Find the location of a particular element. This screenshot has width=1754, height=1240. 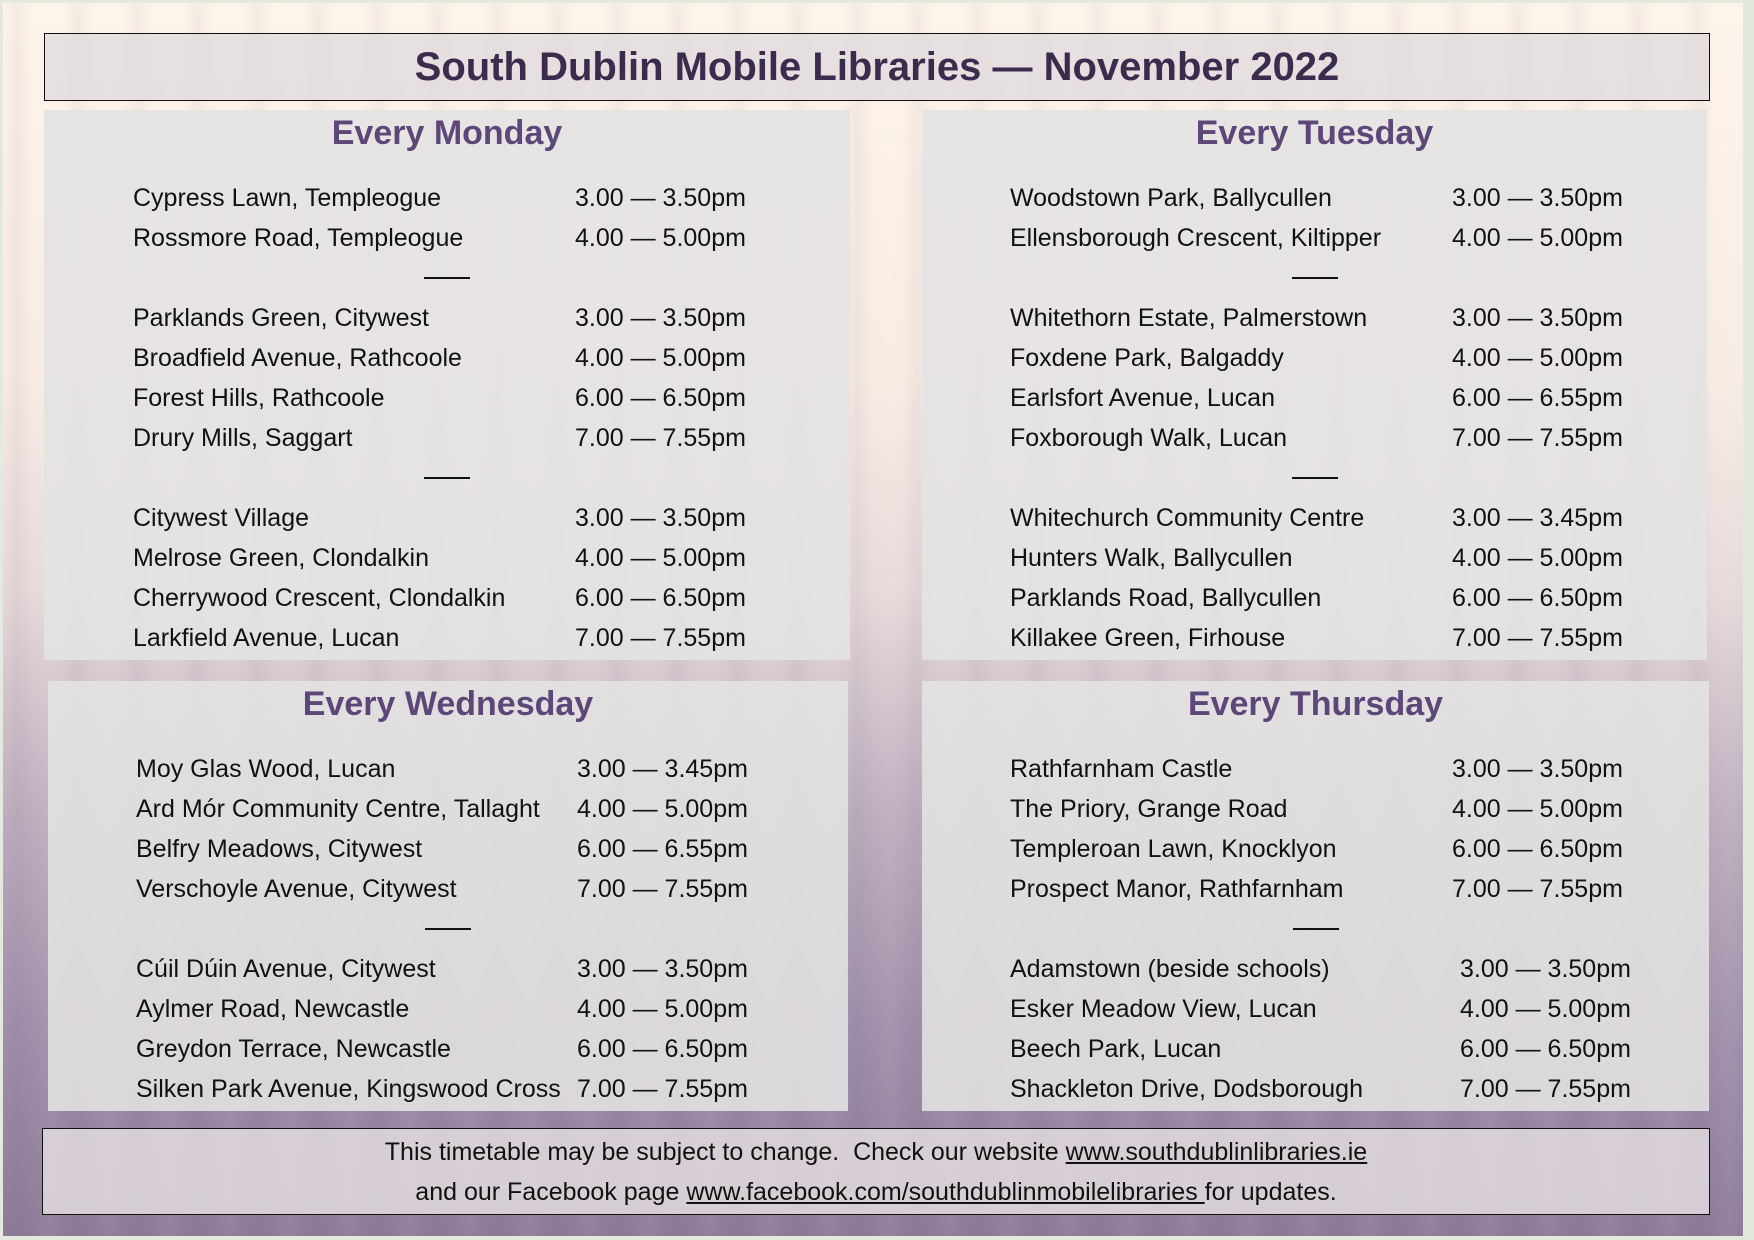

schedule-row: Esker Meadow View, Lucan 4.00 — 5.00pm is located at coordinates (1315, 1009).